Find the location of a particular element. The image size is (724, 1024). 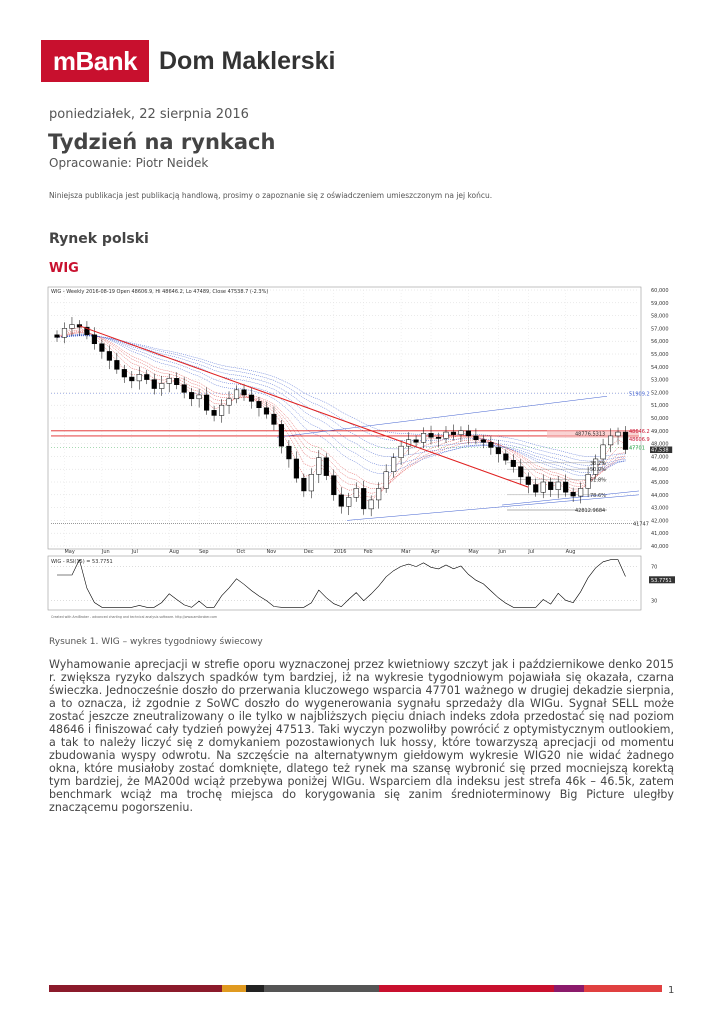

y-tick-label: 50,000 is located at coordinates (660, 419).